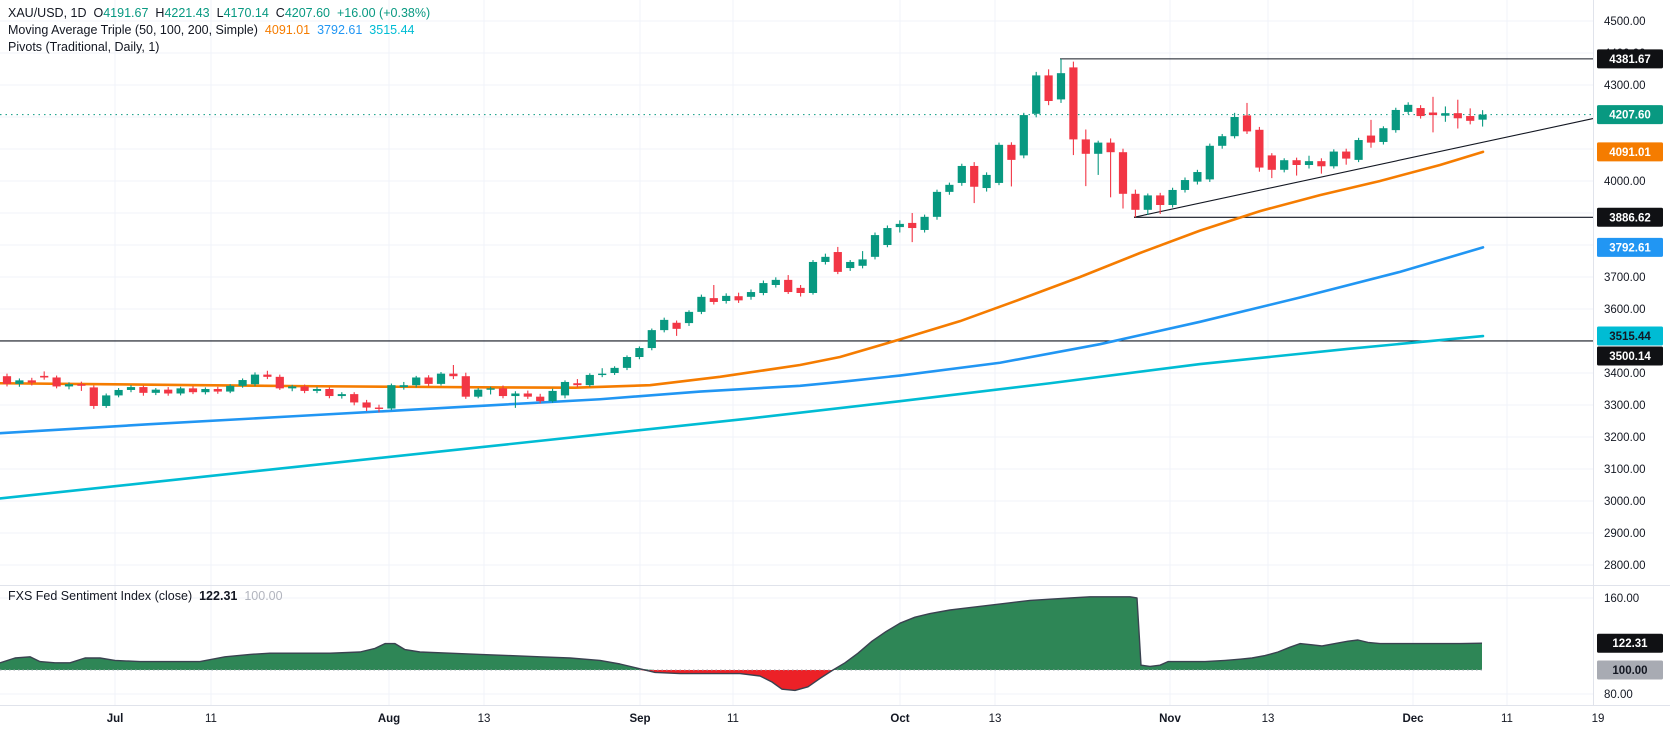 The width and height of the screenshot is (1670, 735). I want to click on svg-text: 4000.00, so click(1625, 182).